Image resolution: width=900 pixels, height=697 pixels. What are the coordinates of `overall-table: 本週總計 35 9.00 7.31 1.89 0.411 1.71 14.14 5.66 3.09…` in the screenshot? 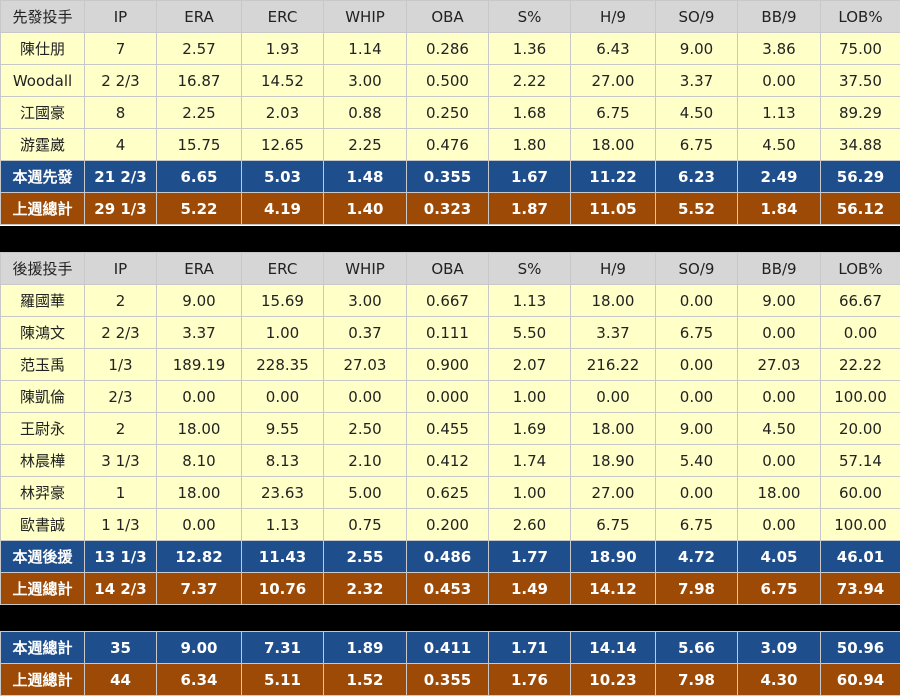 It's located at (450, 663).